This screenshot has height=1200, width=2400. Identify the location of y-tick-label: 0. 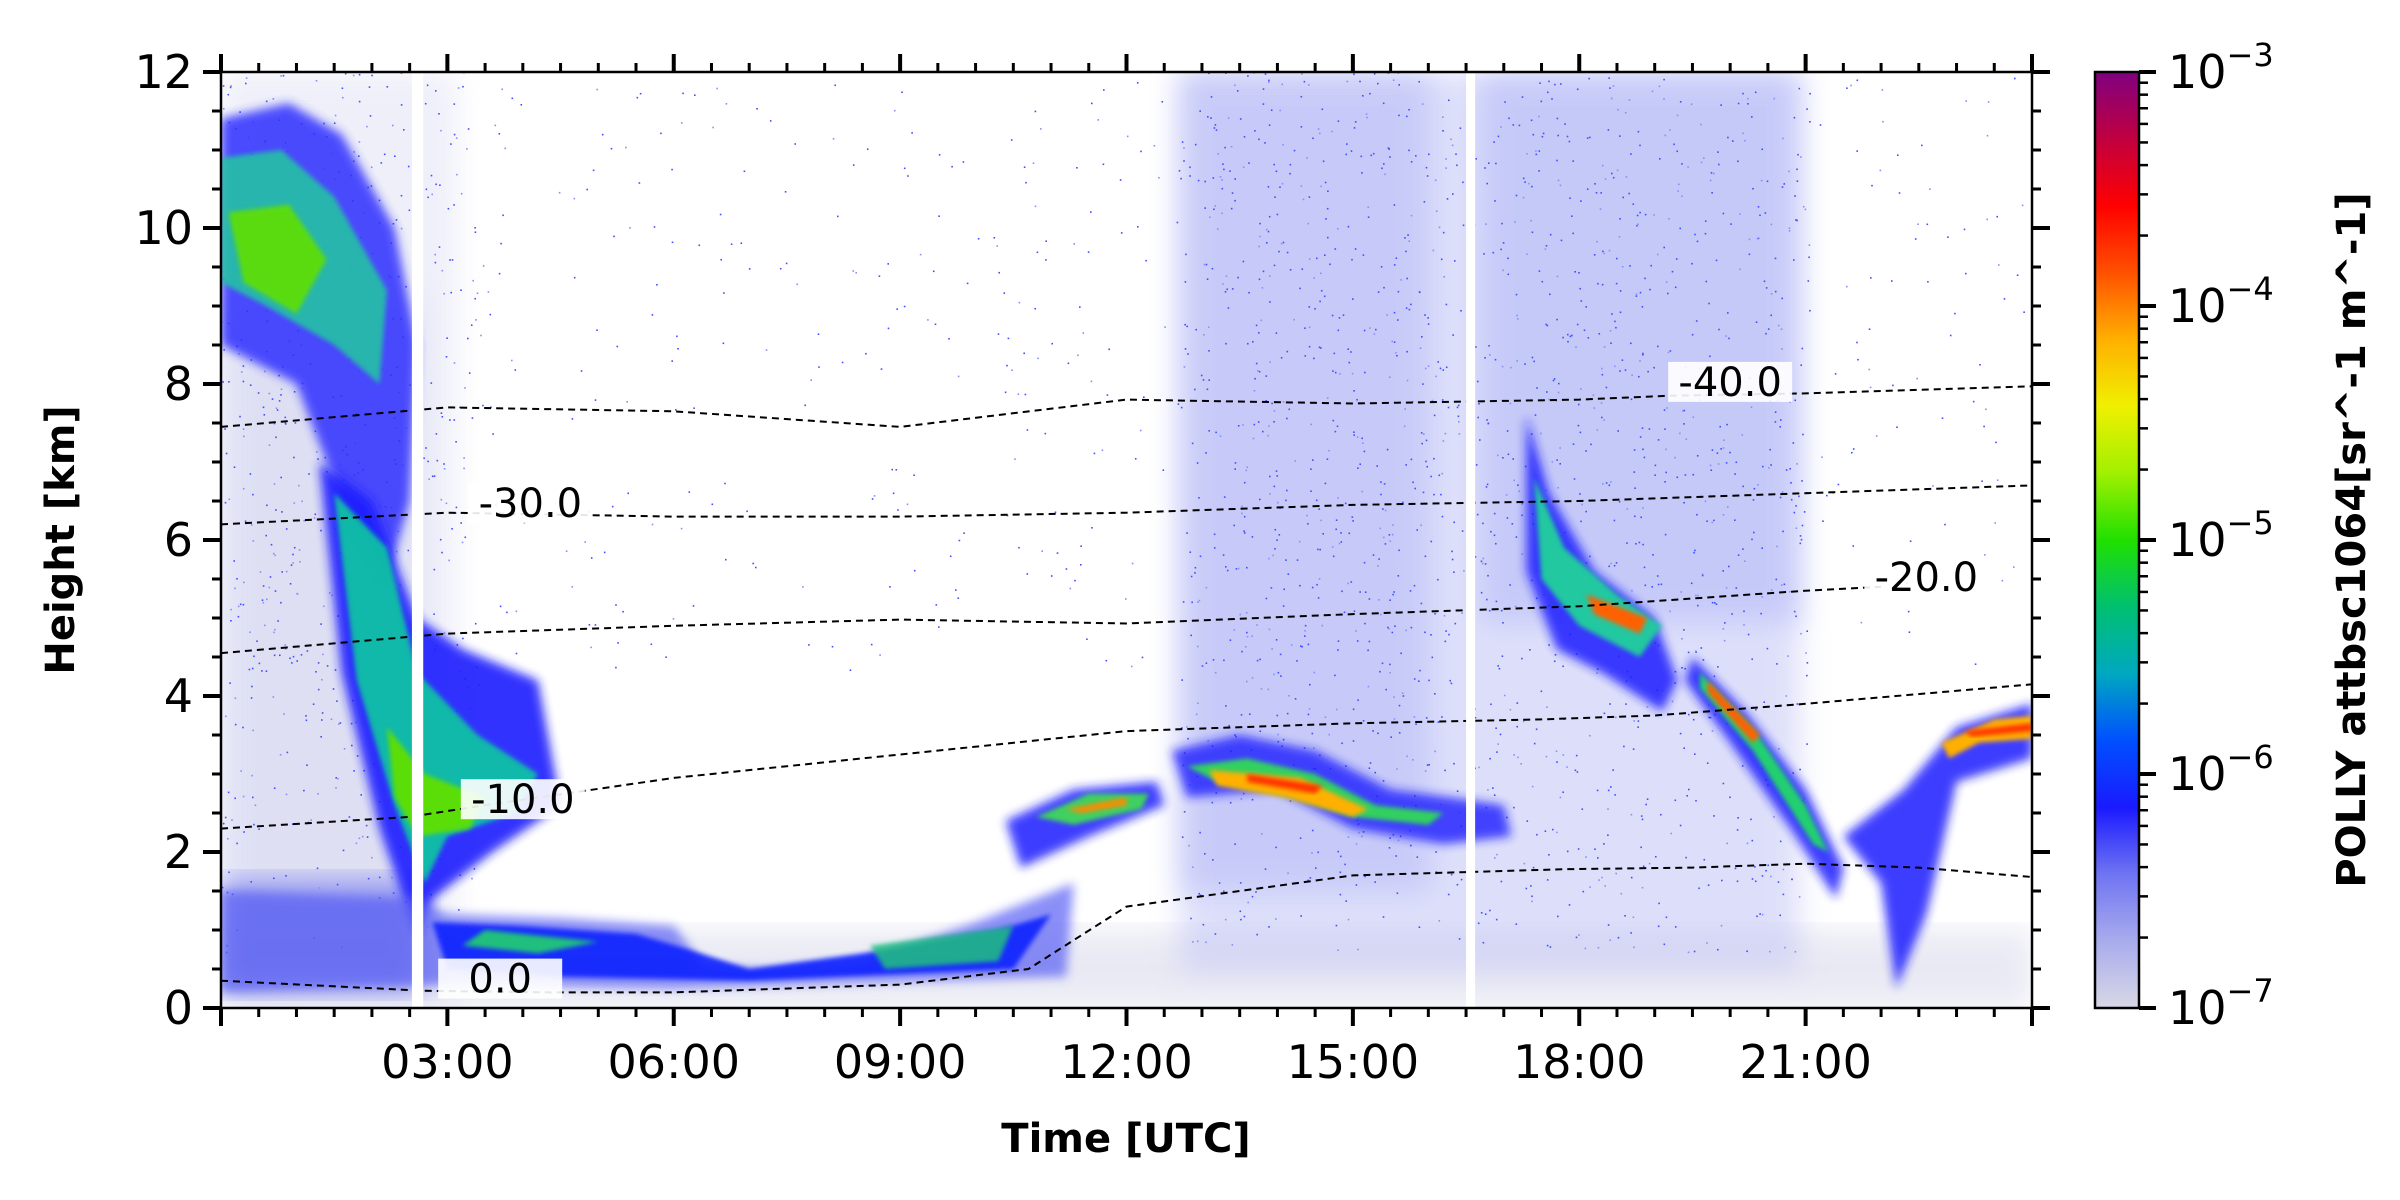
(178, 1008).